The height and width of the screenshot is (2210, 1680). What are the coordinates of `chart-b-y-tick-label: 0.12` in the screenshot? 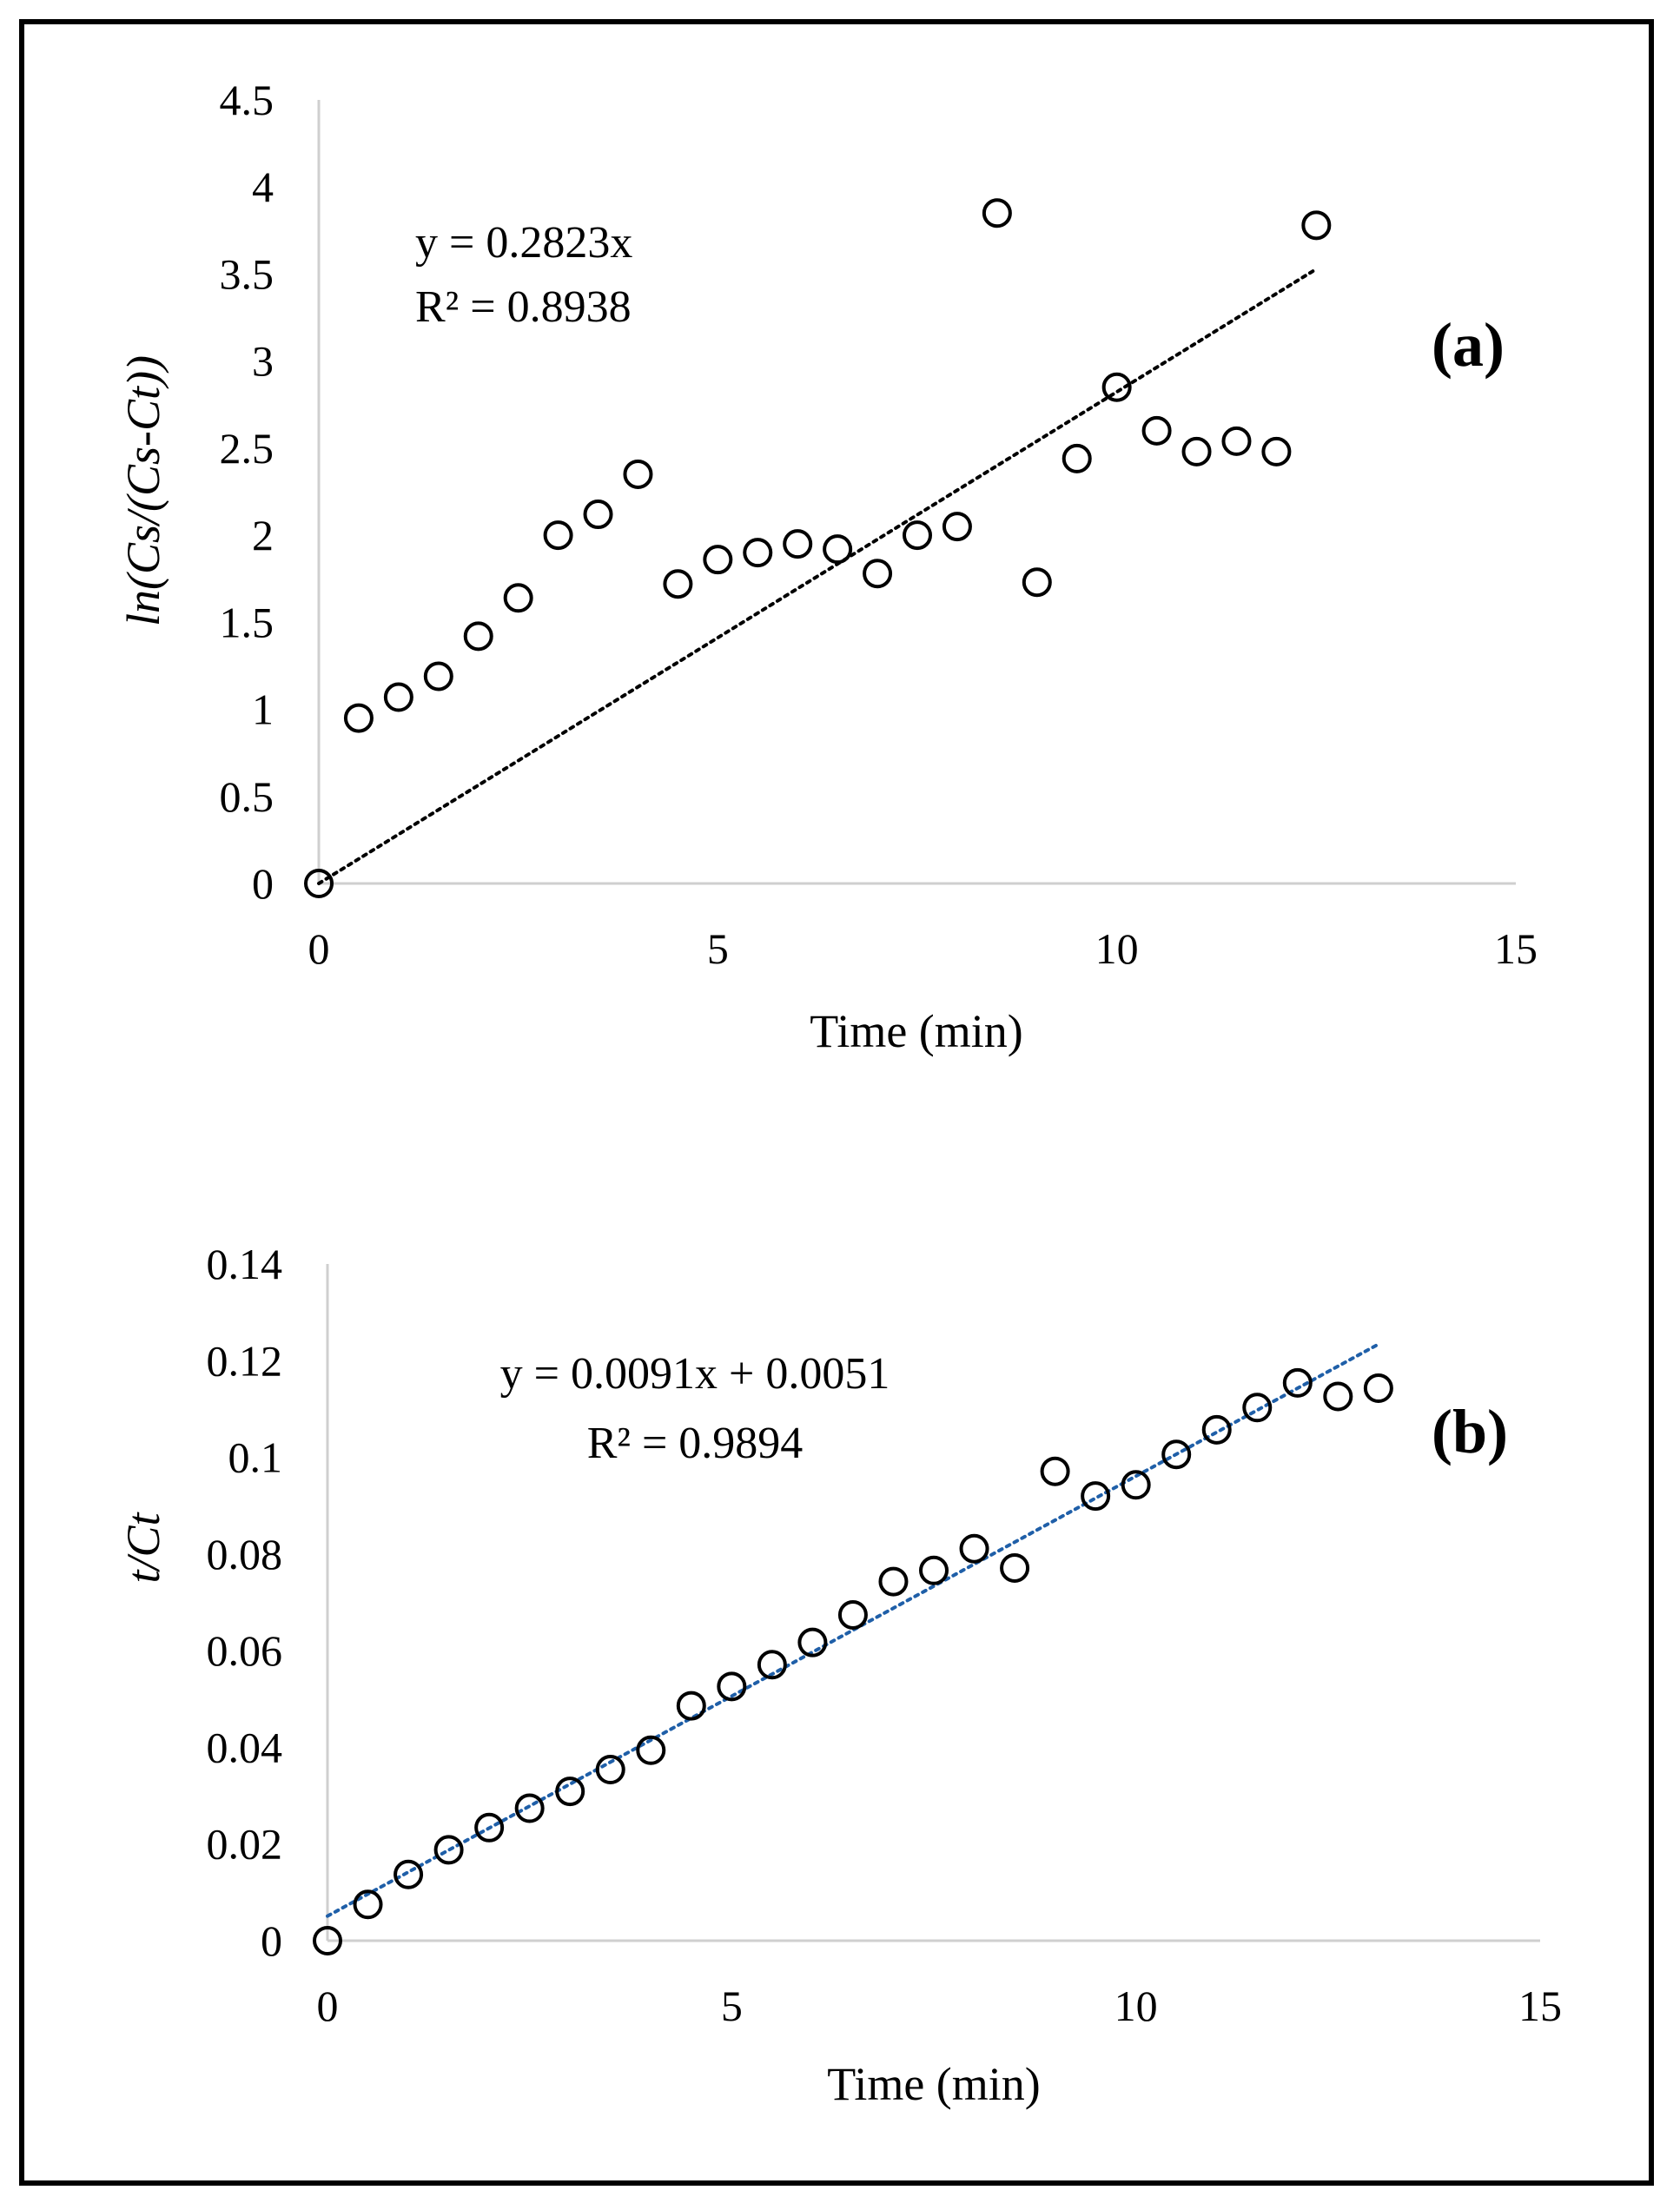 It's located at (245, 1360).